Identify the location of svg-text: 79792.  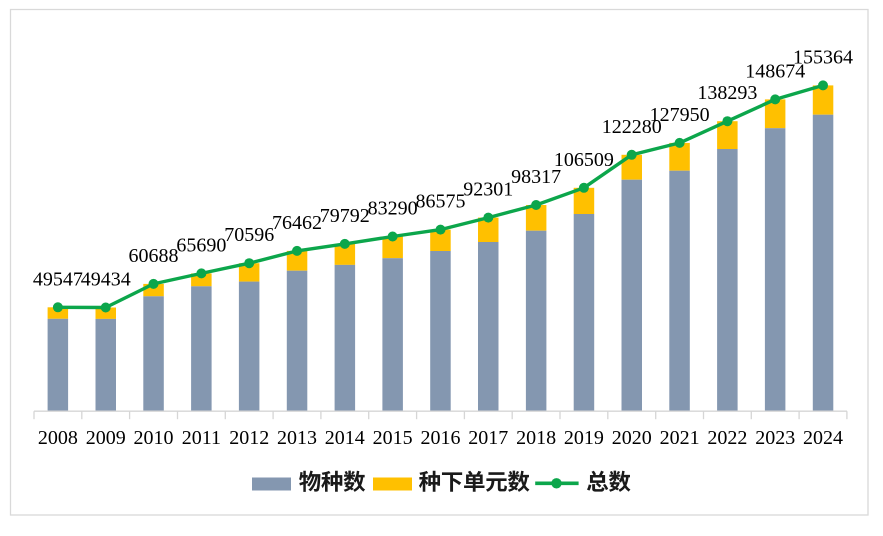
(345, 216).